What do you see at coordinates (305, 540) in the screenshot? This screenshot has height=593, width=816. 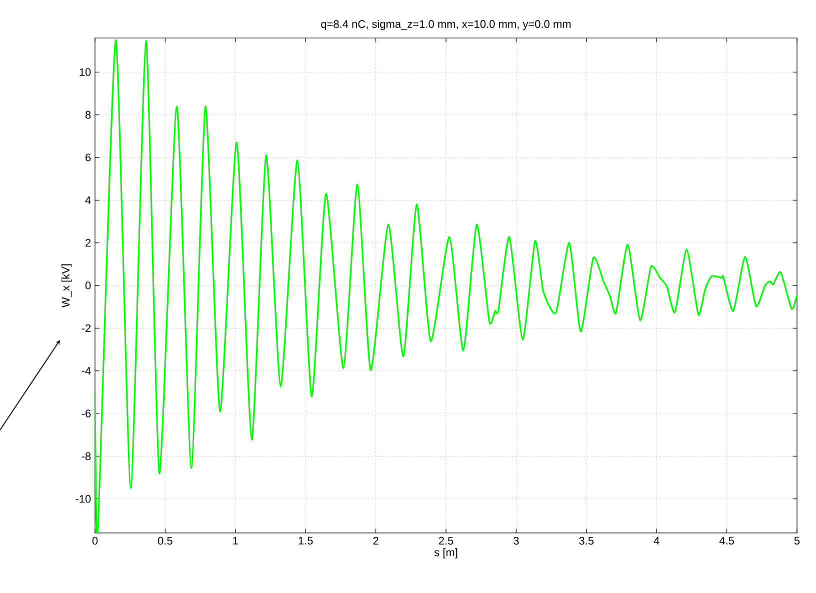 I see `x-tick-label: 1.5` at bounding box center [305, 540].